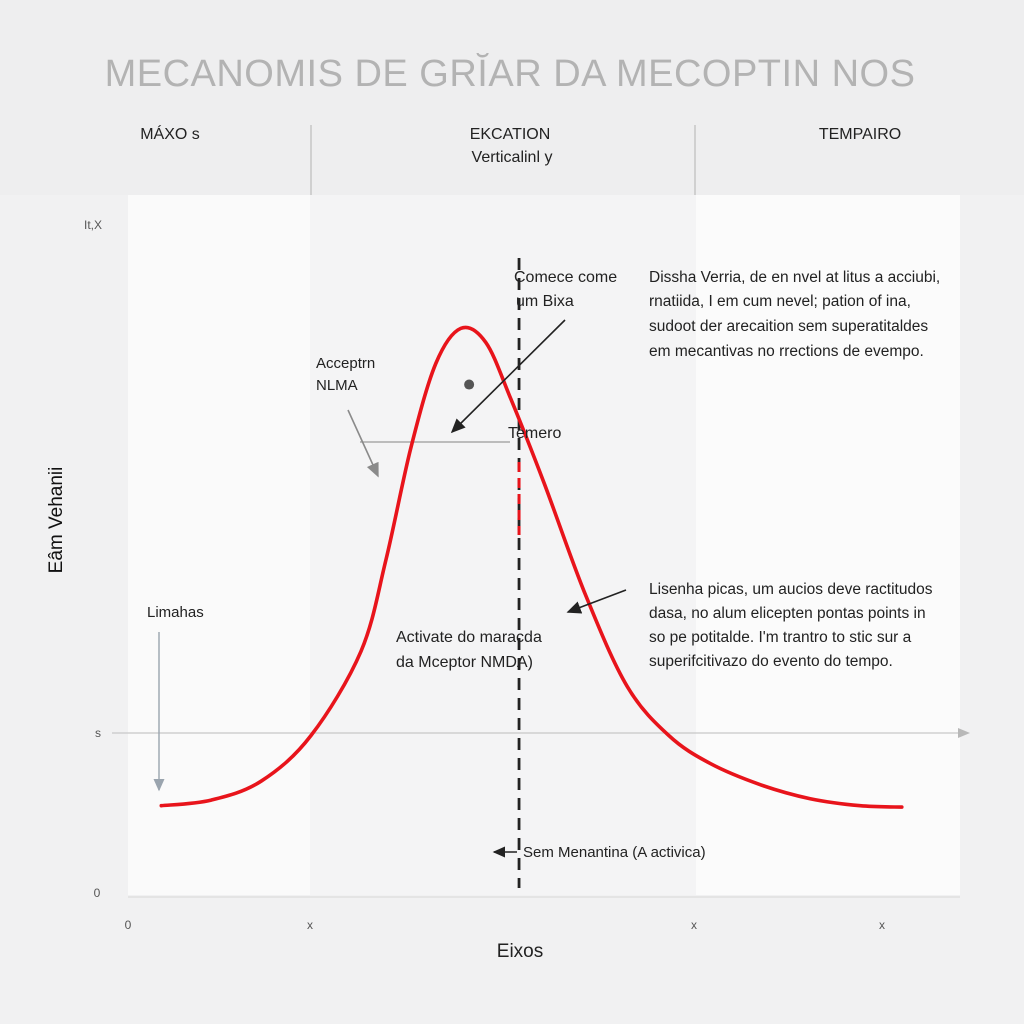  What do you see at coordinates (128, 925) in the screenshot?
I see `x-tick-label: 0` at bounding box center [128, 925].